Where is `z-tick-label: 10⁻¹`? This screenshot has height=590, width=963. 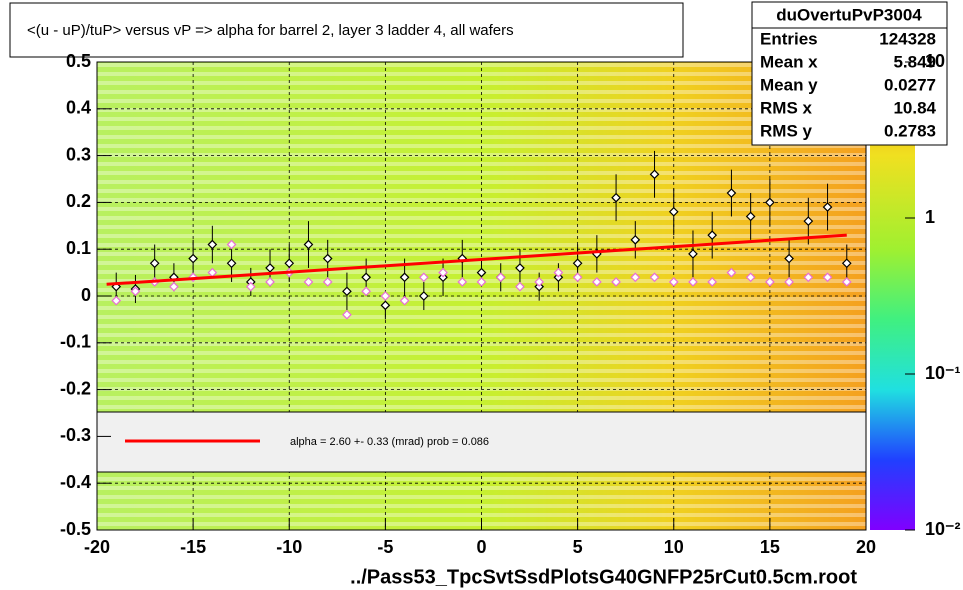 z-tick-label: 10⁻¹ is located at coordinates (943, 373).